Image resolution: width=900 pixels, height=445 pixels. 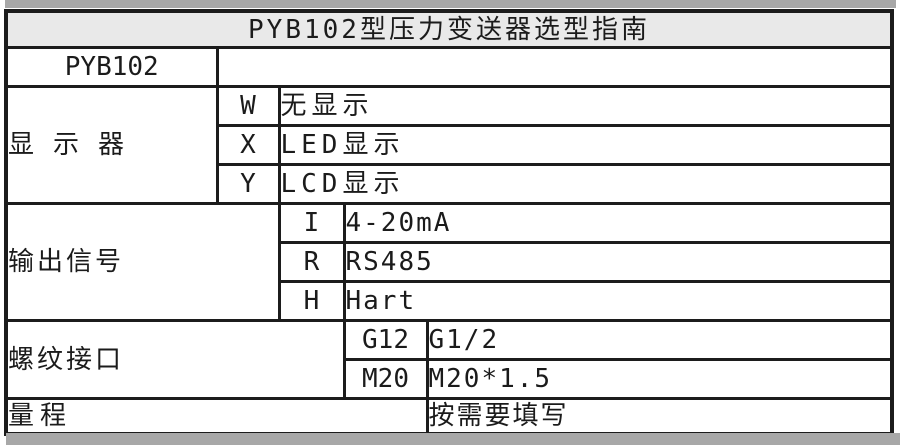 I want to click on bottom-gray-bar, so click(x=453, y=439).